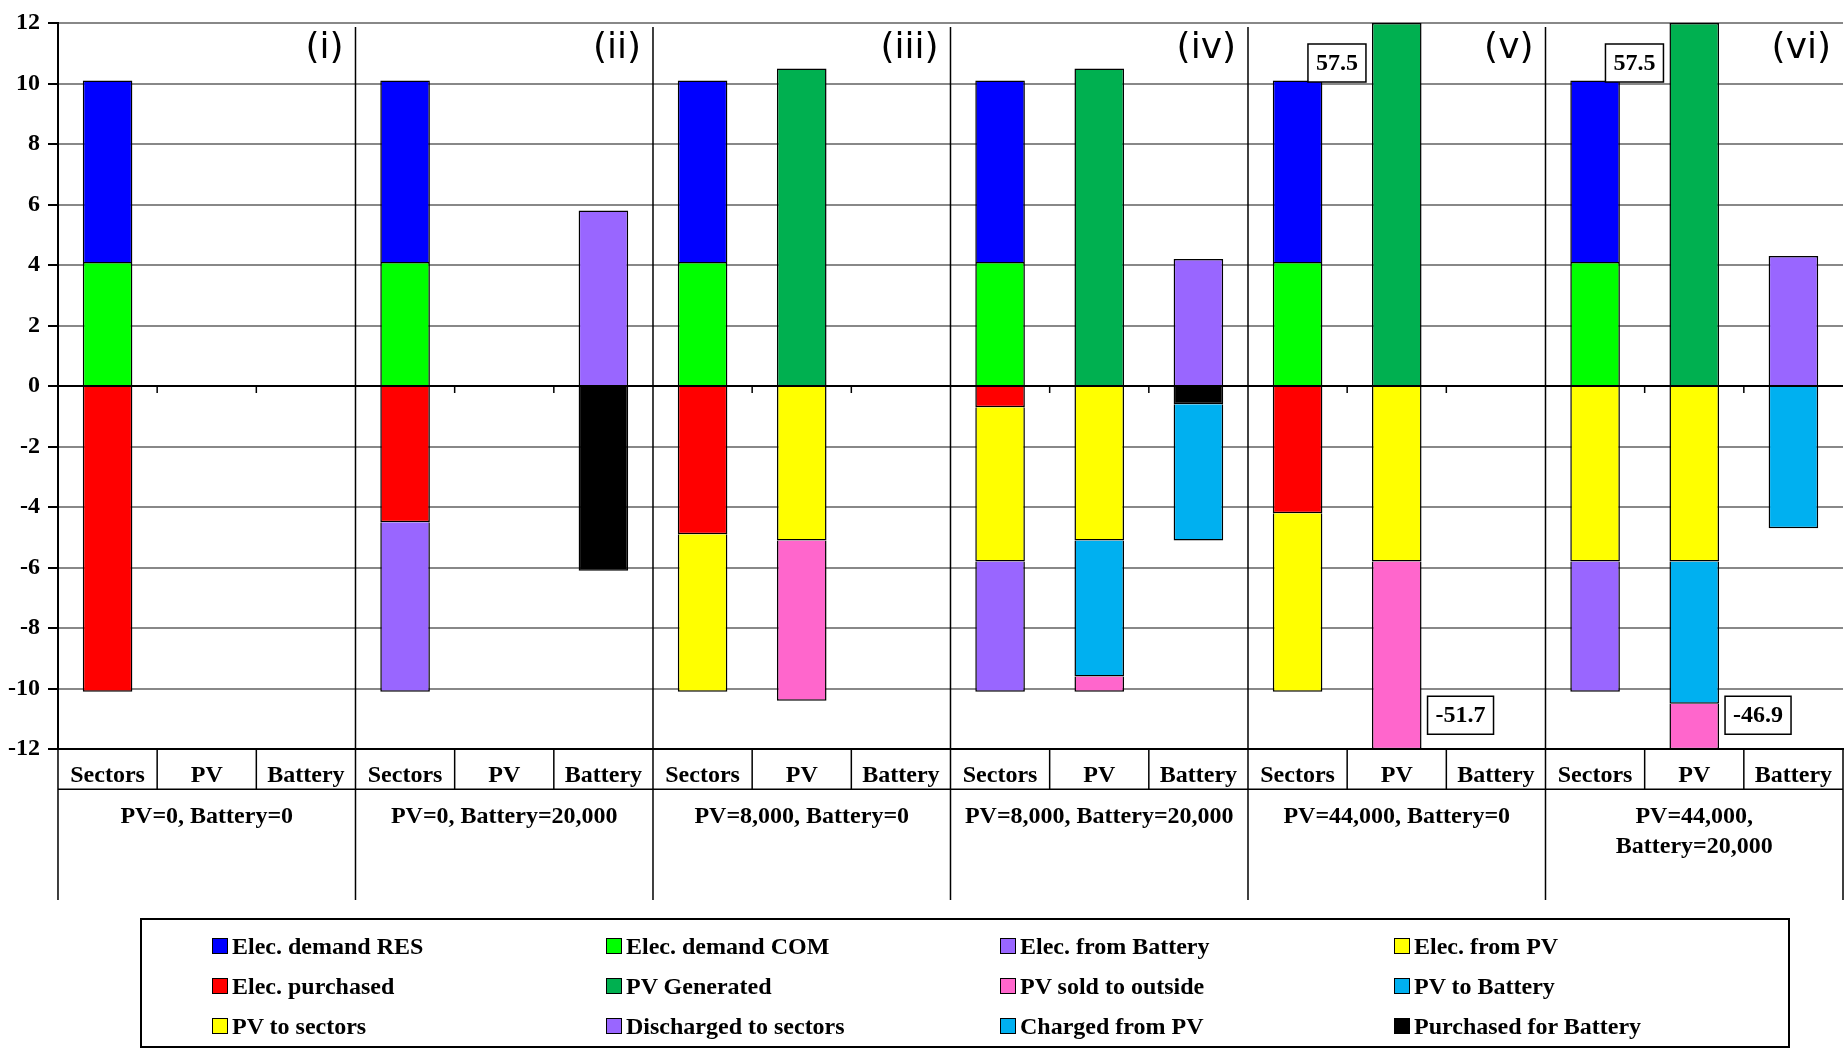 The width and height of the screenshot is (1845, 1051). Describe the element at coordinates (1694, 830) in the screenshot. I see `text: PV=44,000, Battery=20,000` at that location.